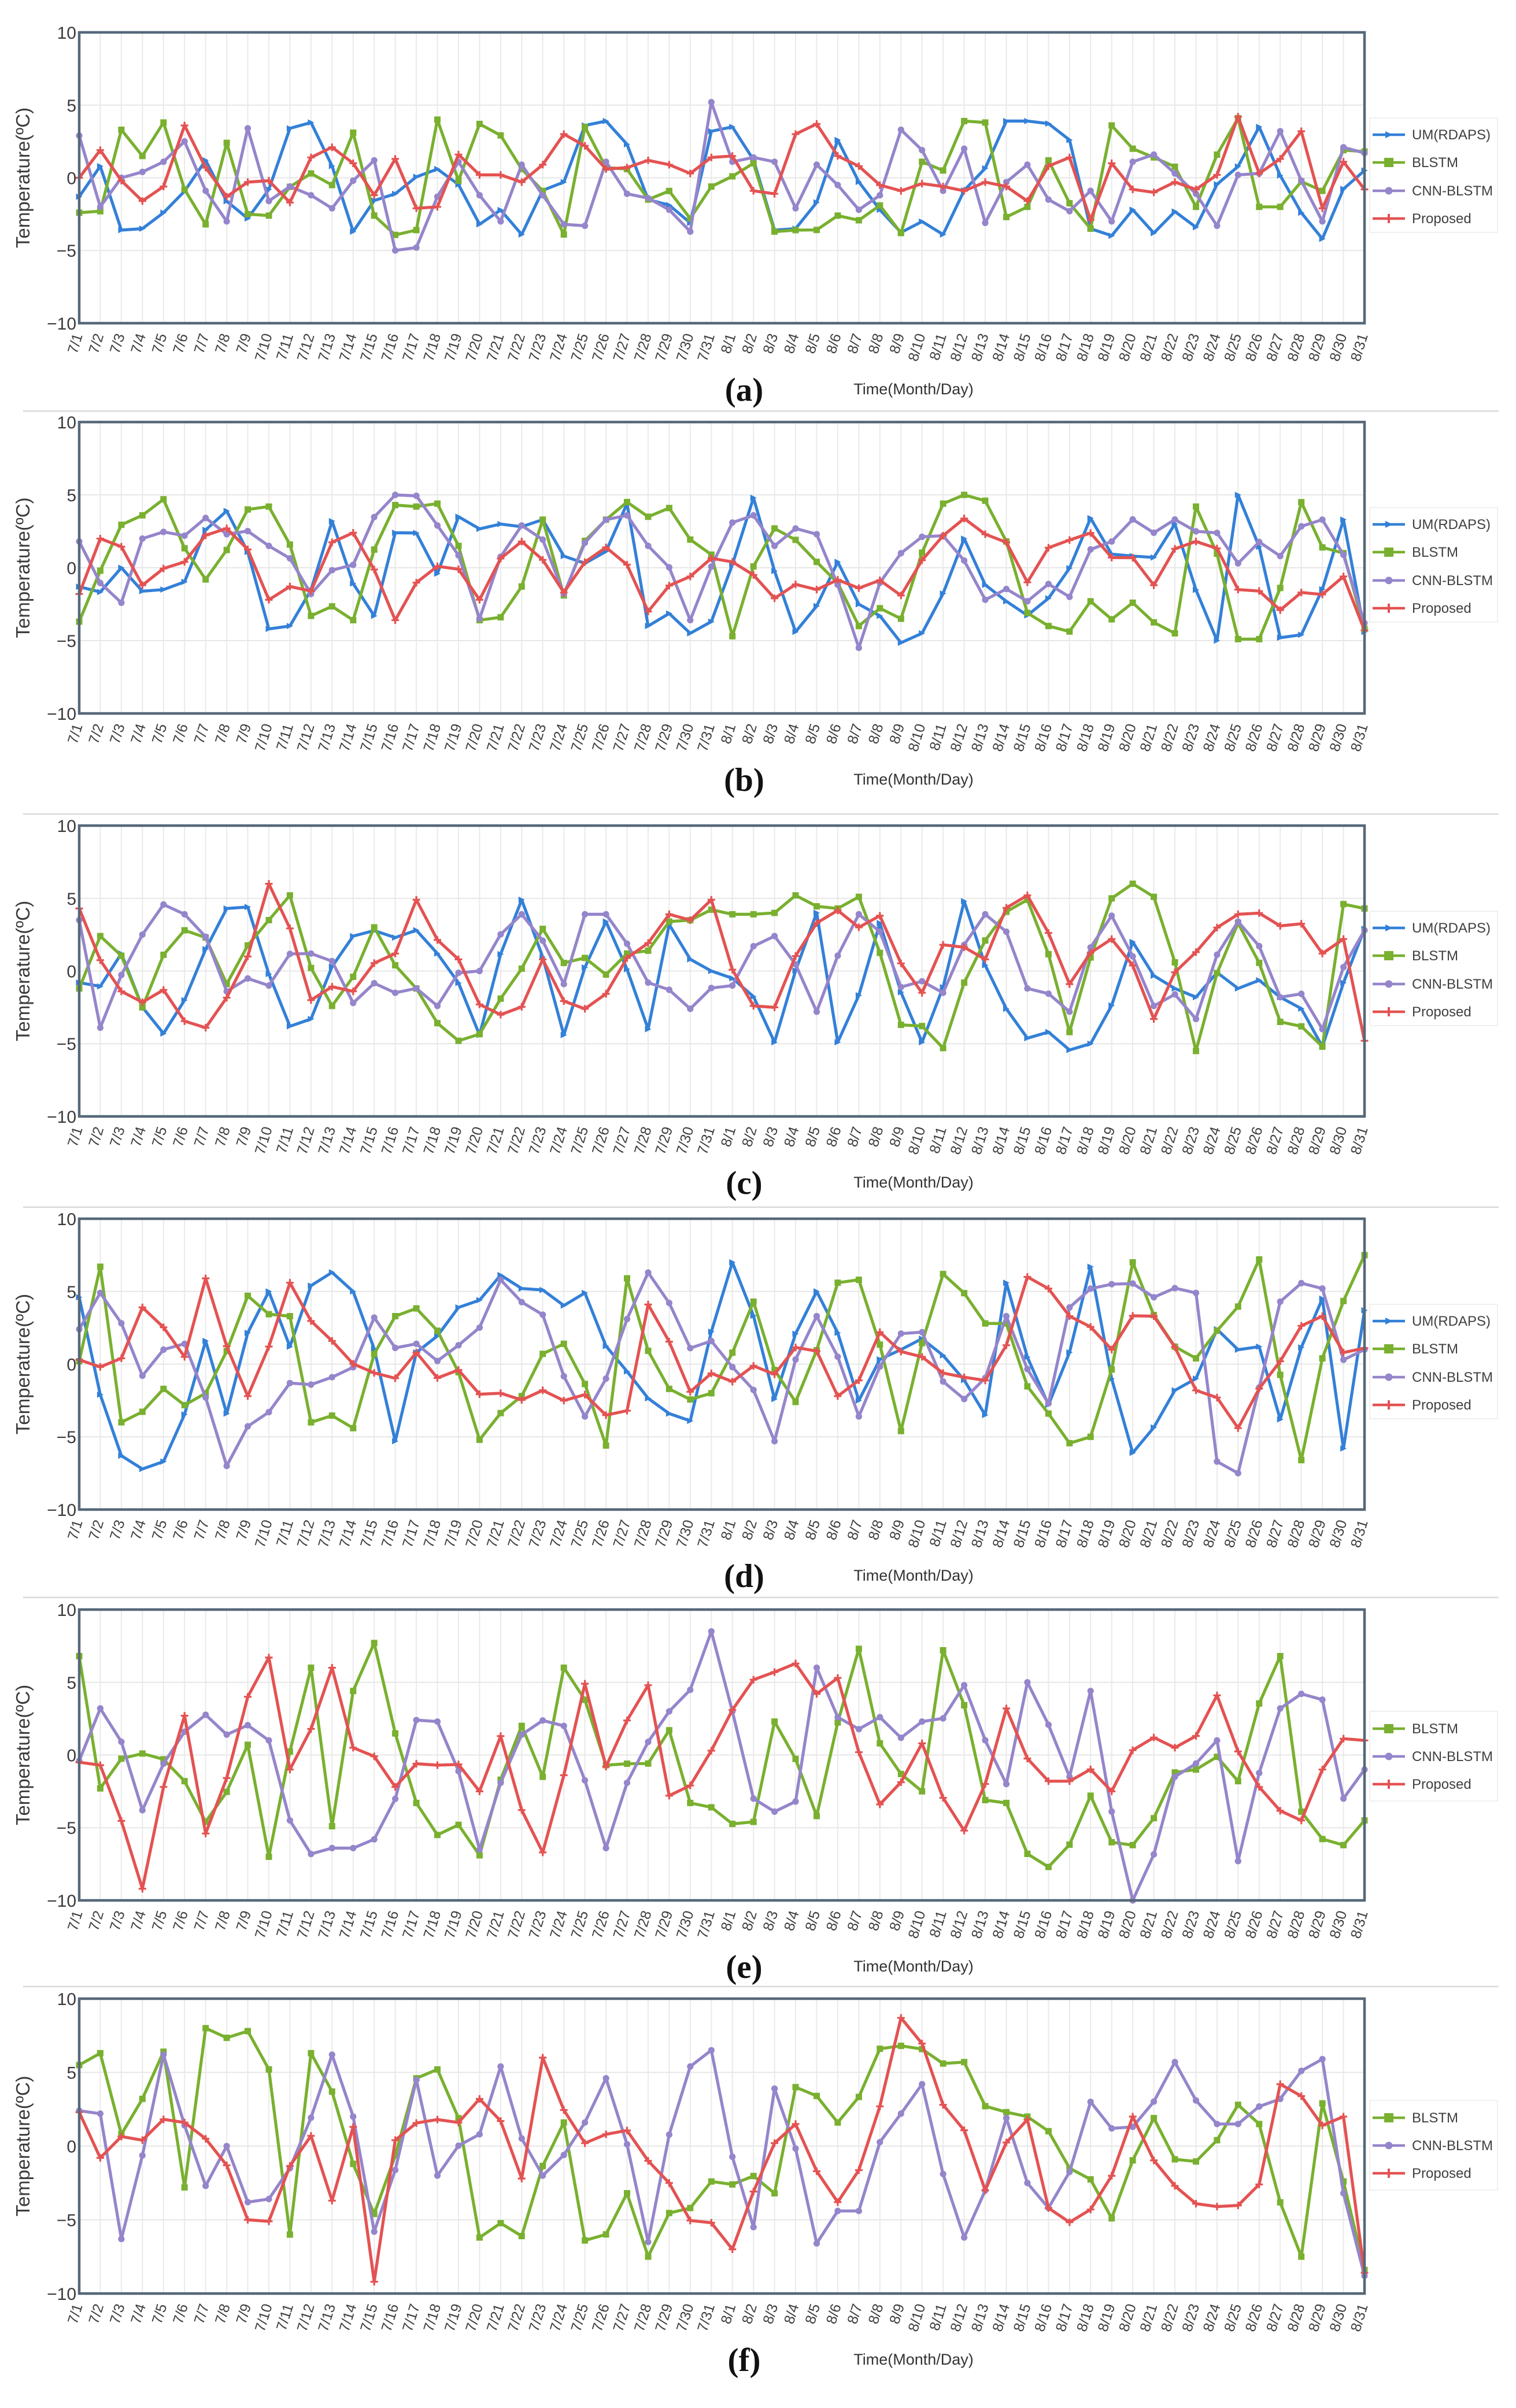  Describe the element at coordinates (744, 1577) in the screenshot. I see `svg-text: (d)` at that location.